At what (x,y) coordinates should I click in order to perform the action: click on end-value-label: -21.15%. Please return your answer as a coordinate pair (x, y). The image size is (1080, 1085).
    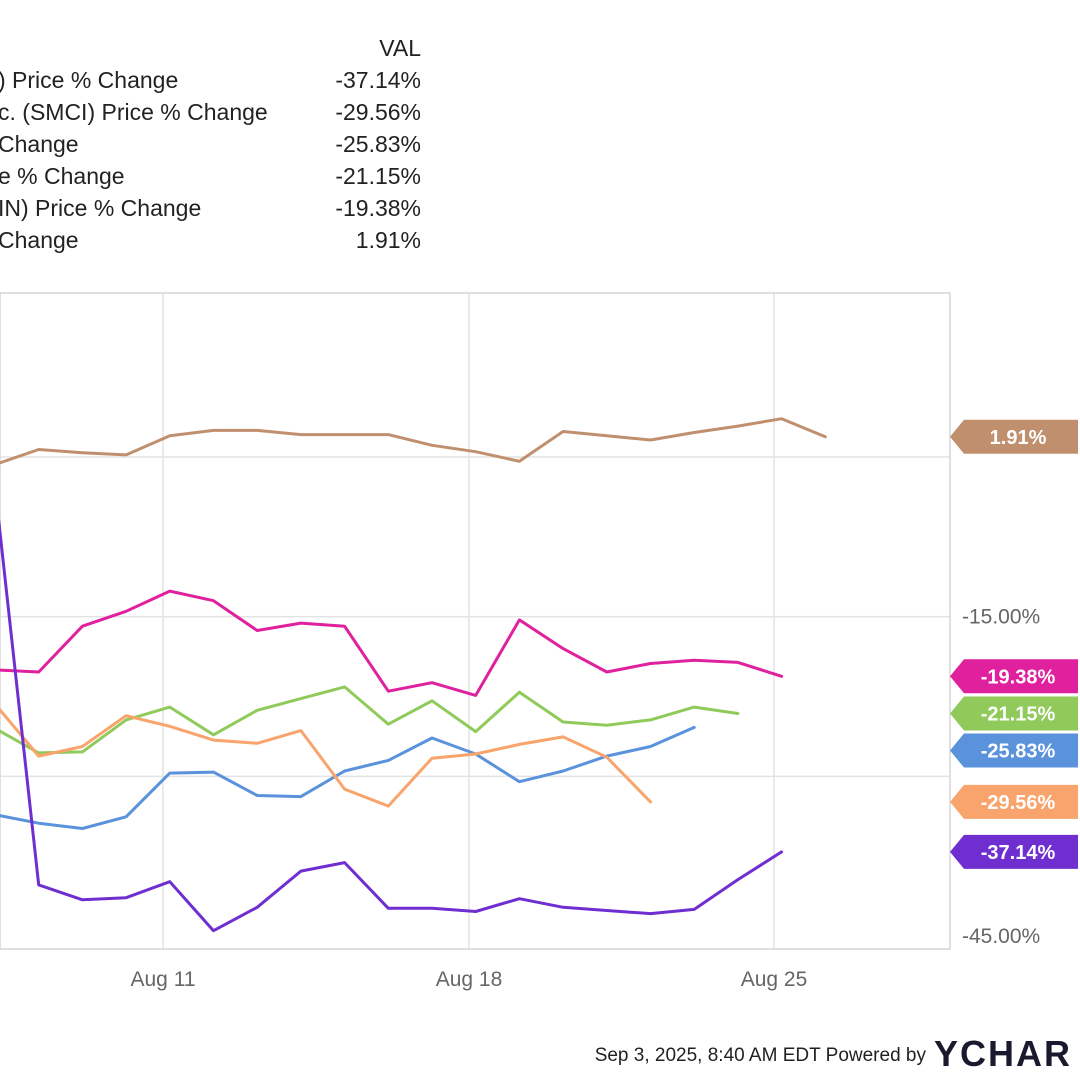
    Looking at the image, I should click on (1018, 715).